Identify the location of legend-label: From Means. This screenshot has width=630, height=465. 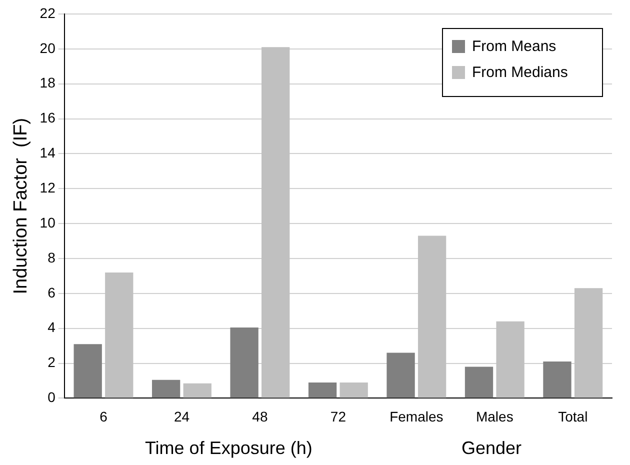
(514, 47).